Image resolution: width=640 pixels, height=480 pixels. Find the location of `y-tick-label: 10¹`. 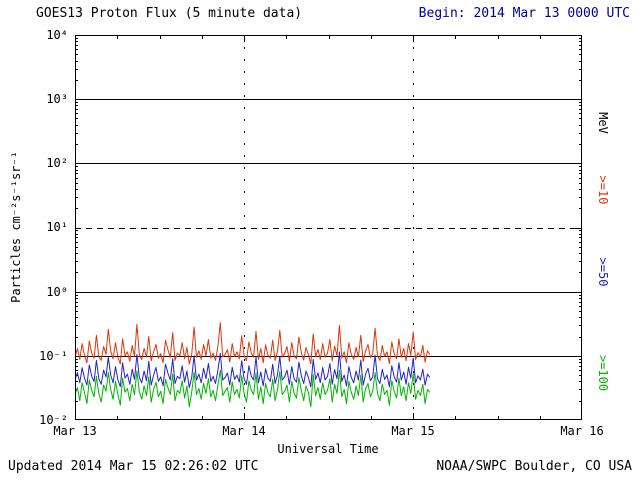

y-tick-label: 10¹ is located at coordinates (57, 227).